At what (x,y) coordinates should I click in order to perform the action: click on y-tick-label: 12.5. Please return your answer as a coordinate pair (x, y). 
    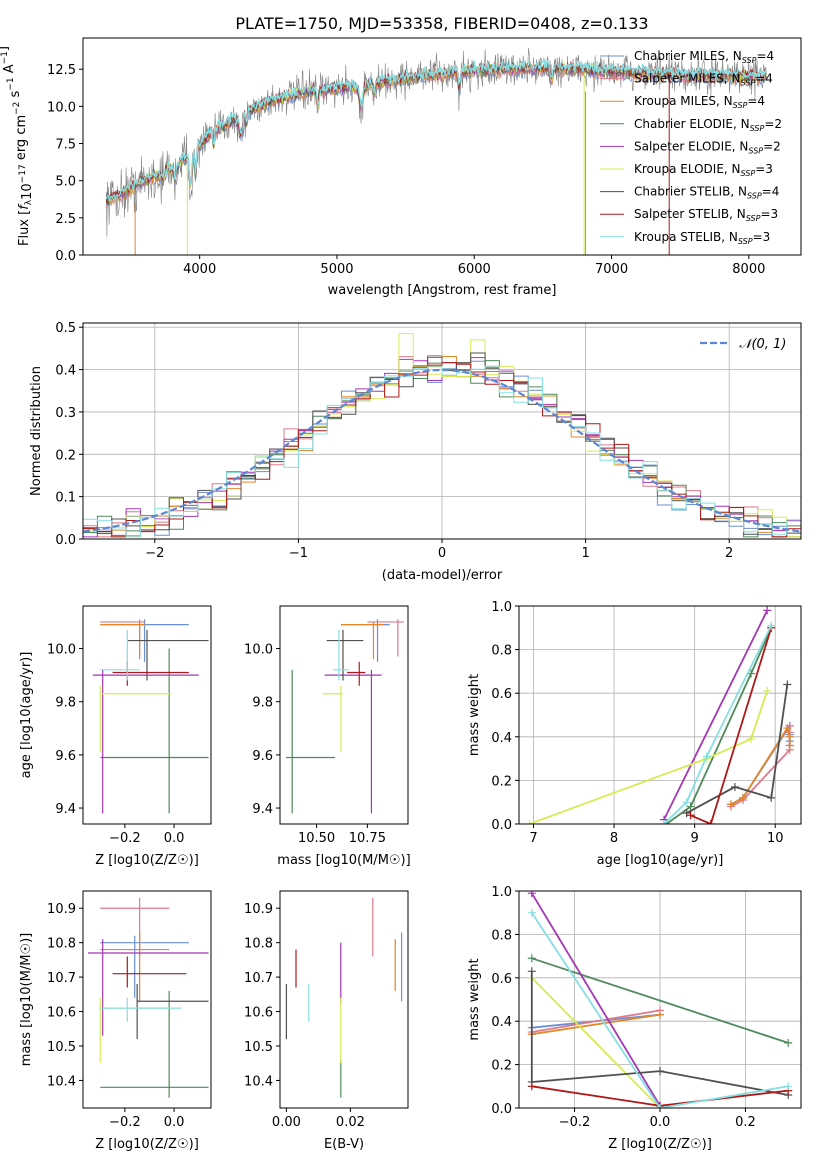
    Looking at the image, I should click on (61, 70).